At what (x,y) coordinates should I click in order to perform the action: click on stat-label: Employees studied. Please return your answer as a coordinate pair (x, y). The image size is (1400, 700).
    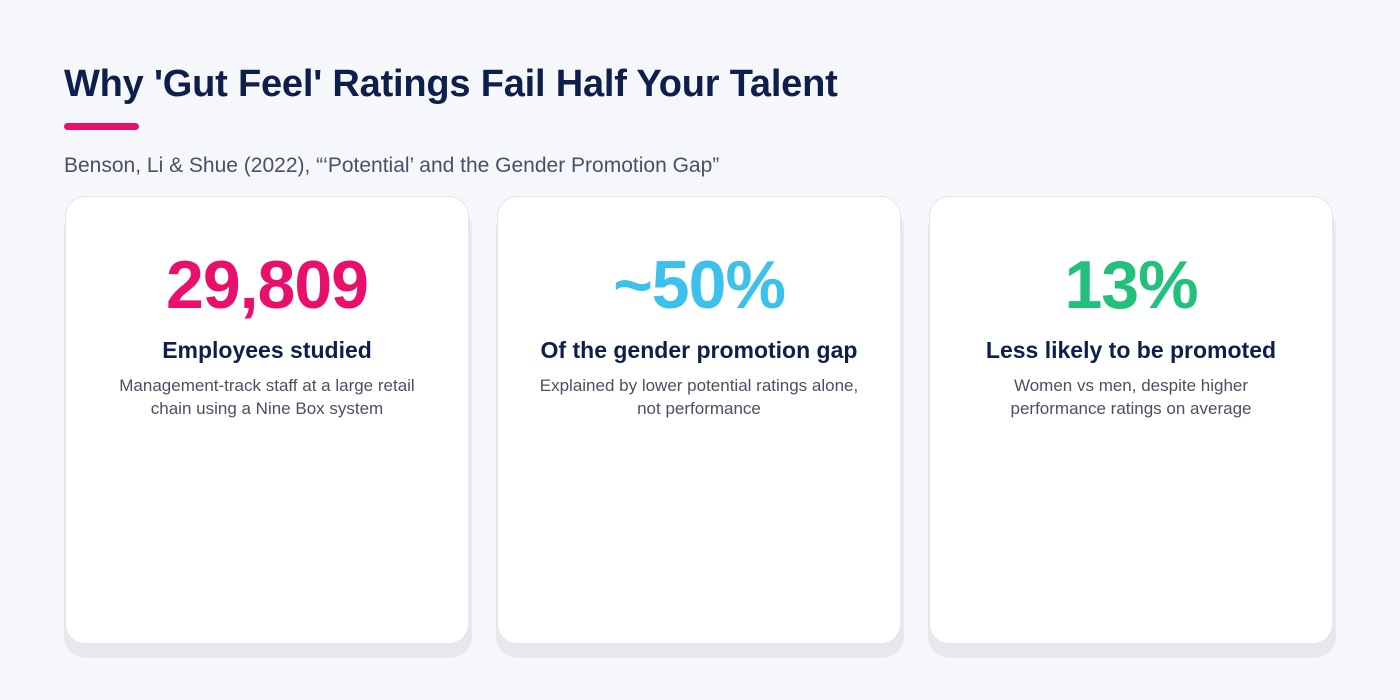
    Looking at the image, I should click on (267, 350).